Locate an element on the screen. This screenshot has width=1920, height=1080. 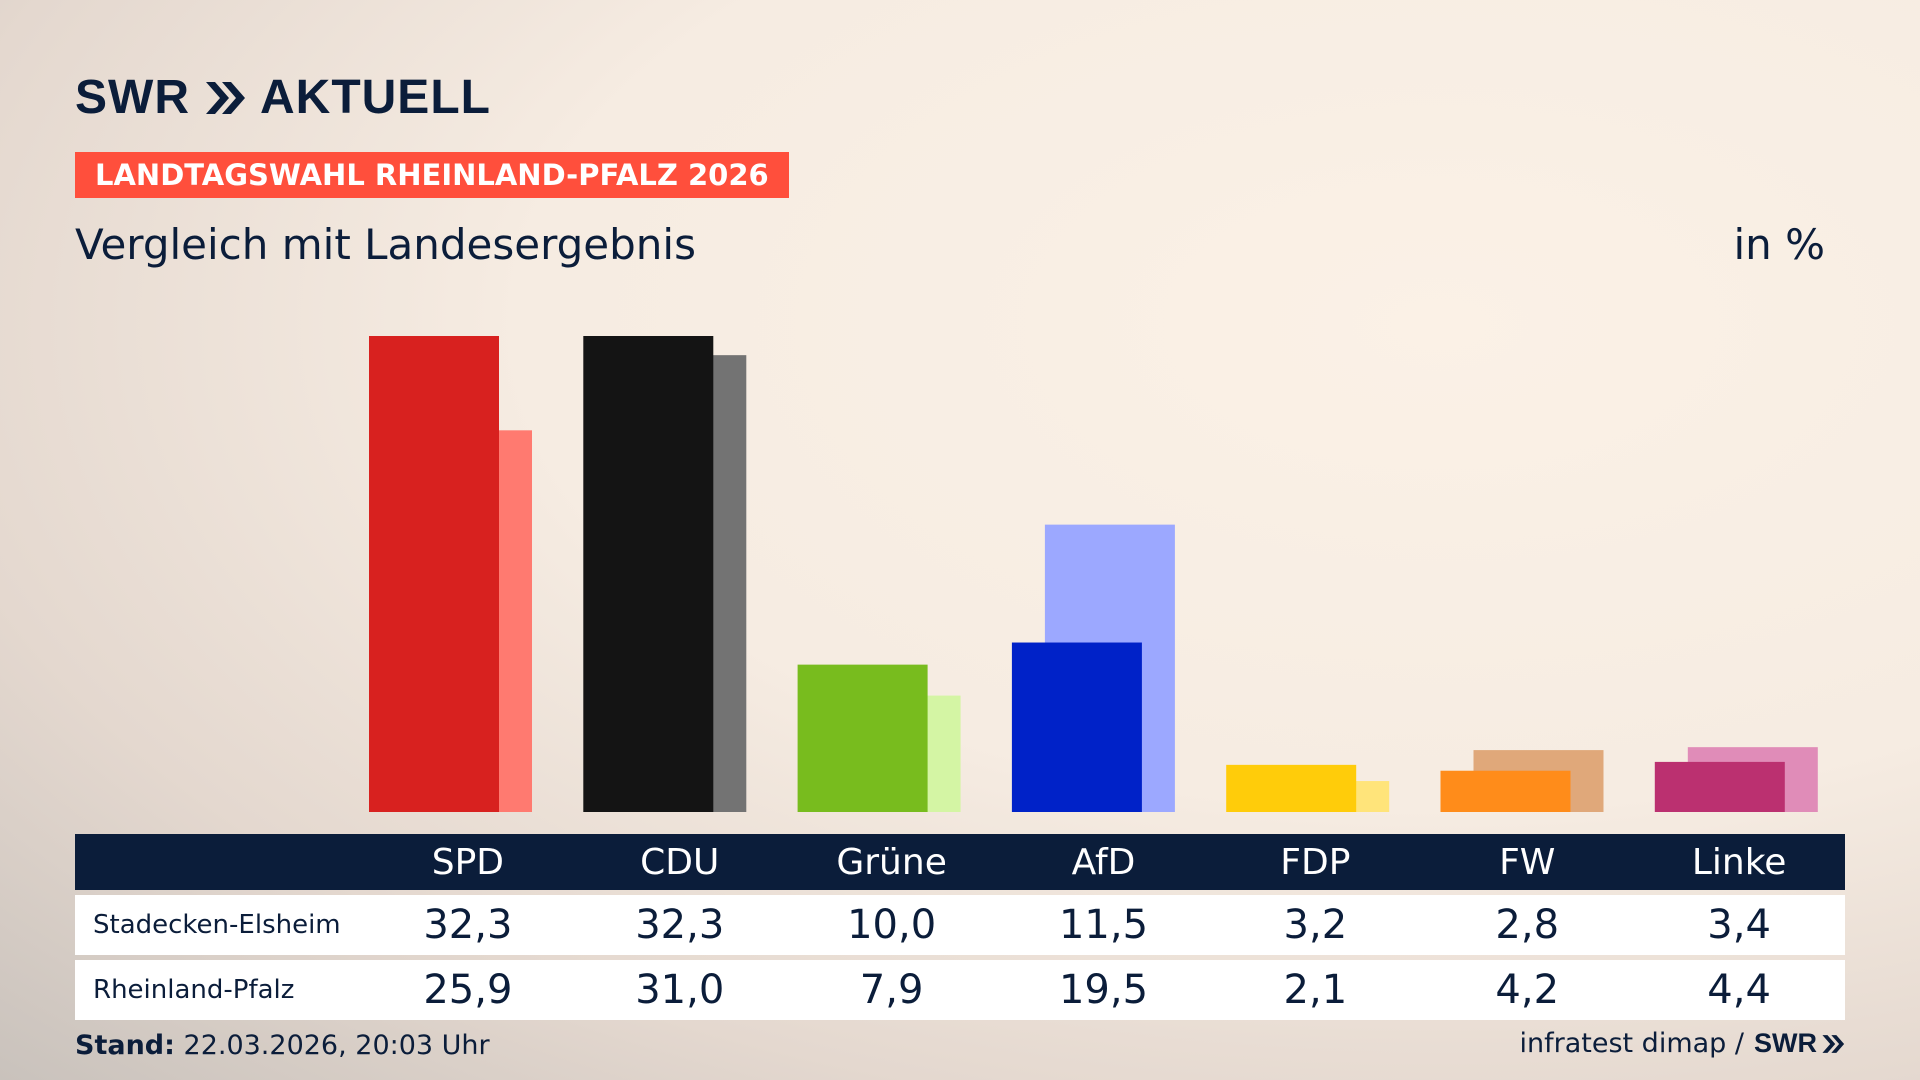
swr-aktuell-logo: SWR AKTUELL is located at coordinates (283, 97).